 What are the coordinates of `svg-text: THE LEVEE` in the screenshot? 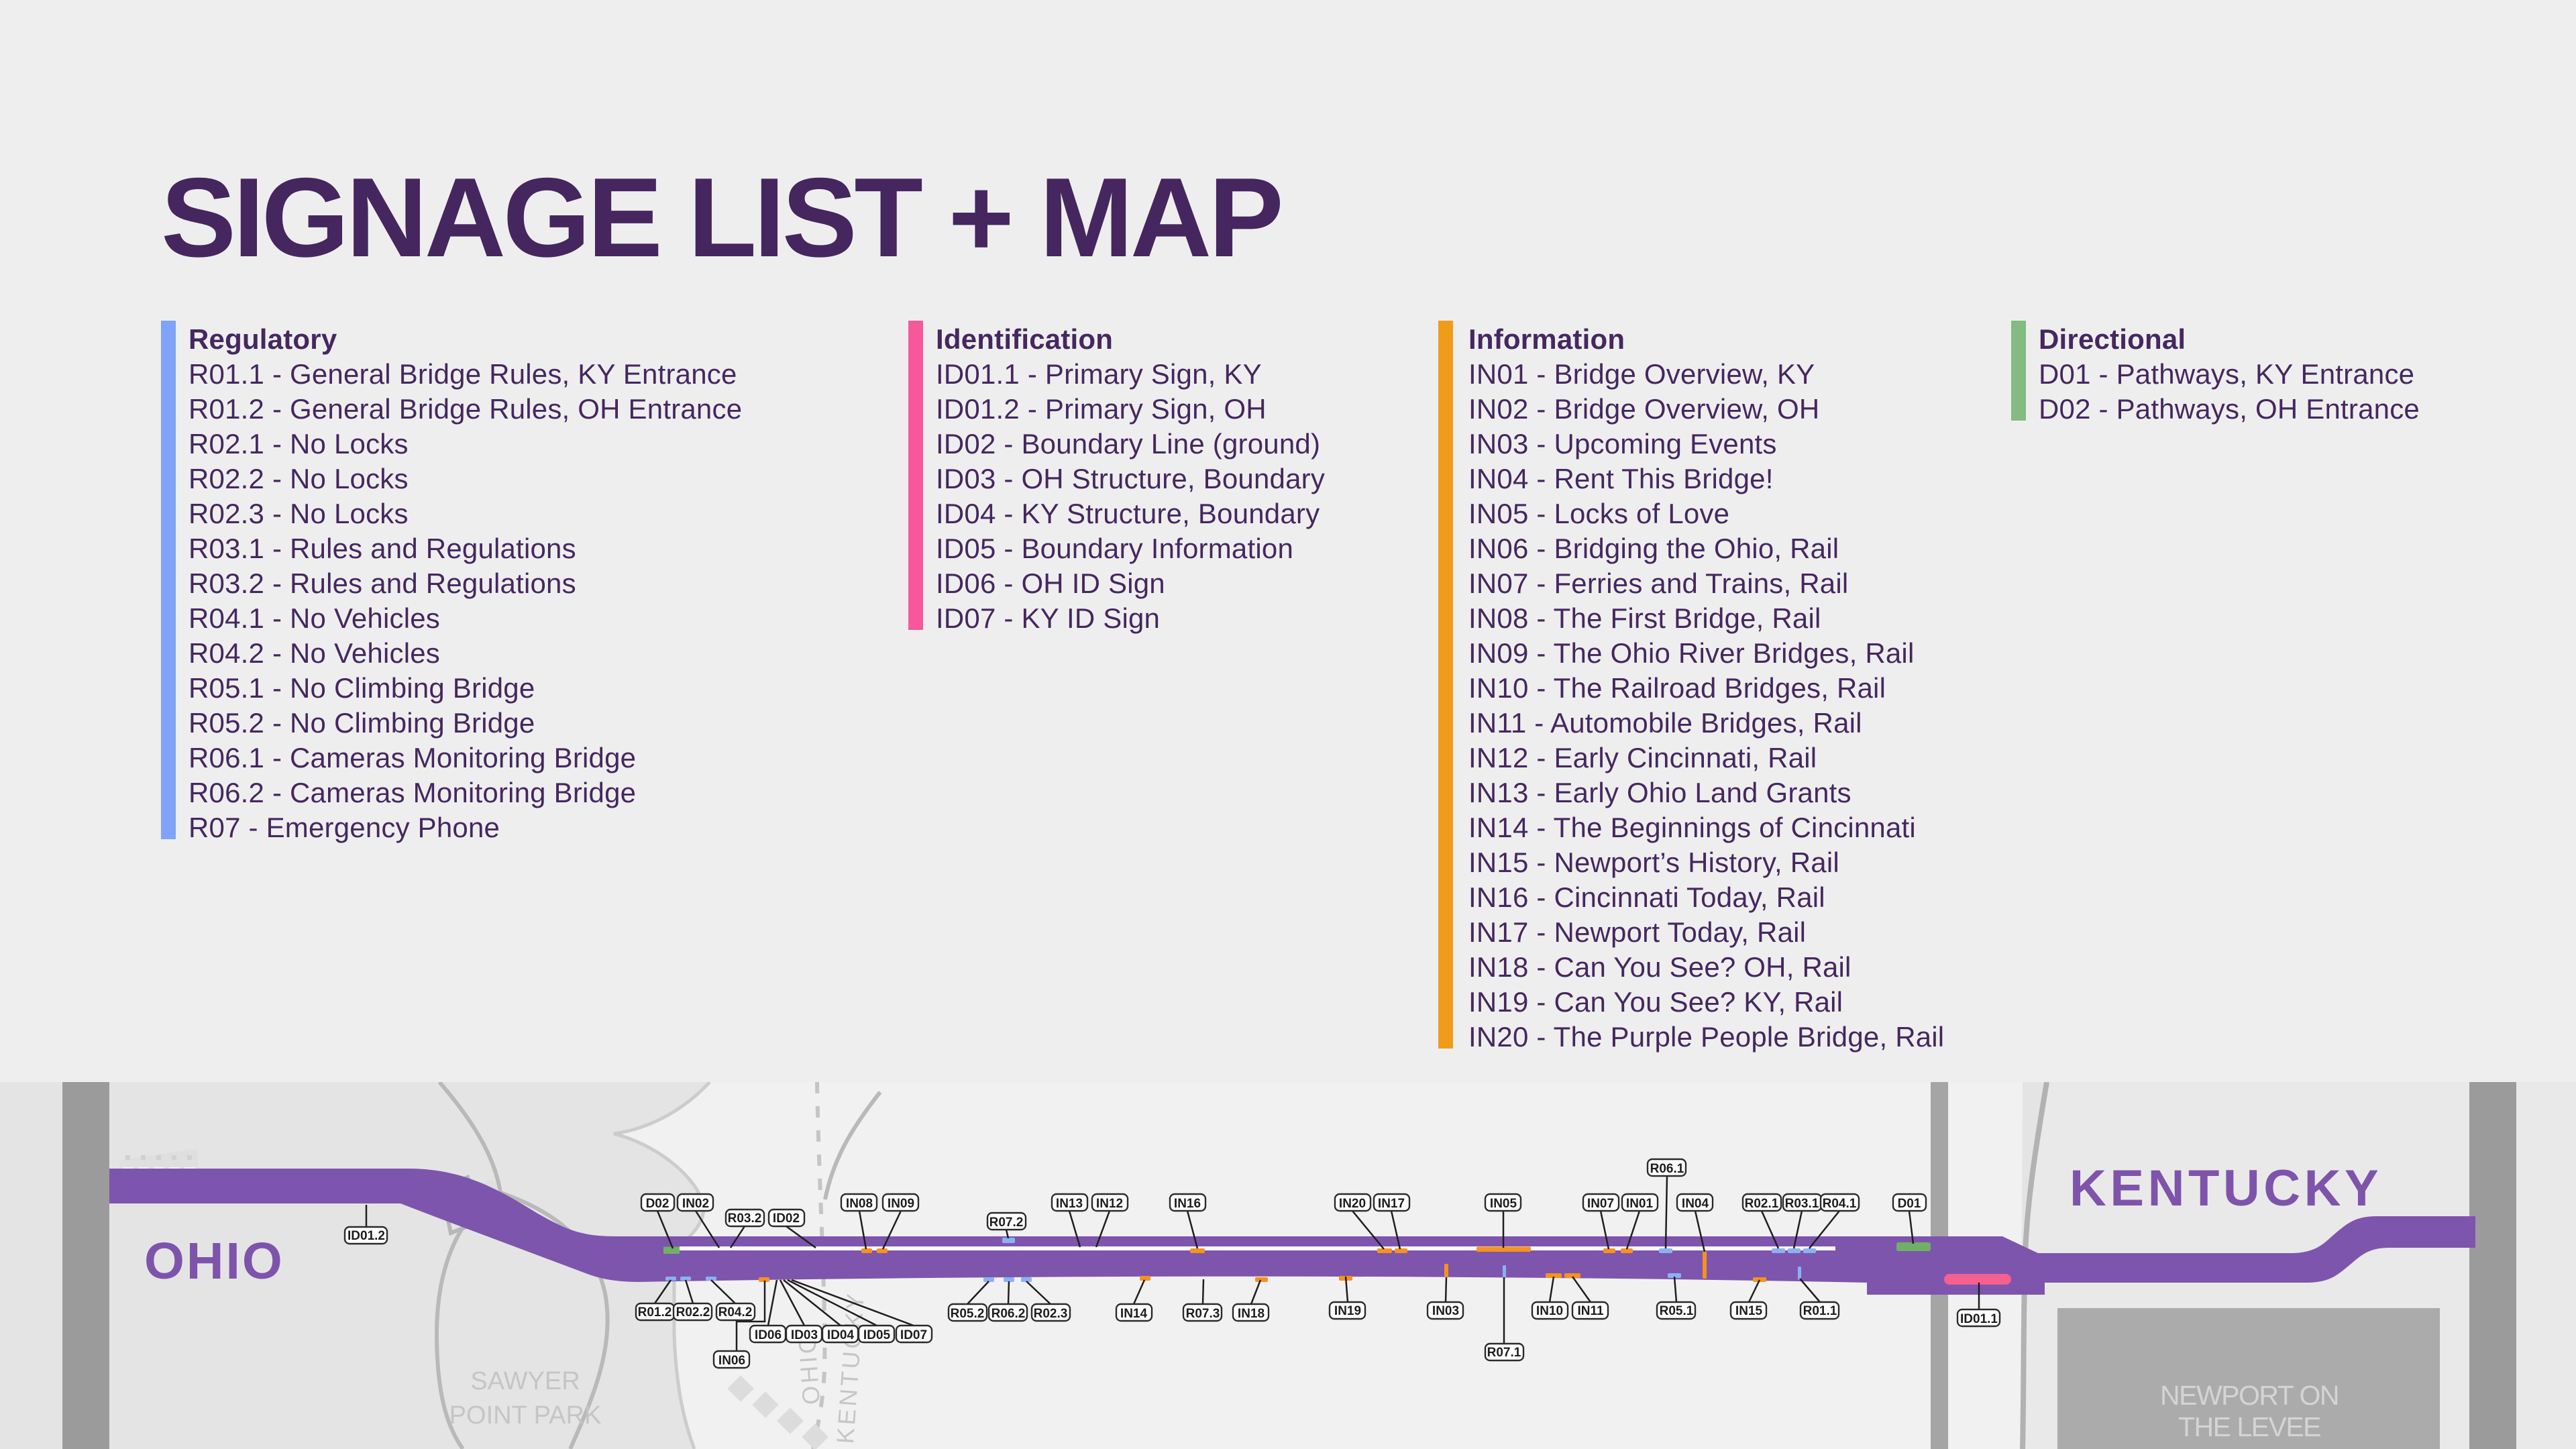 It's located at (2249, 1426).